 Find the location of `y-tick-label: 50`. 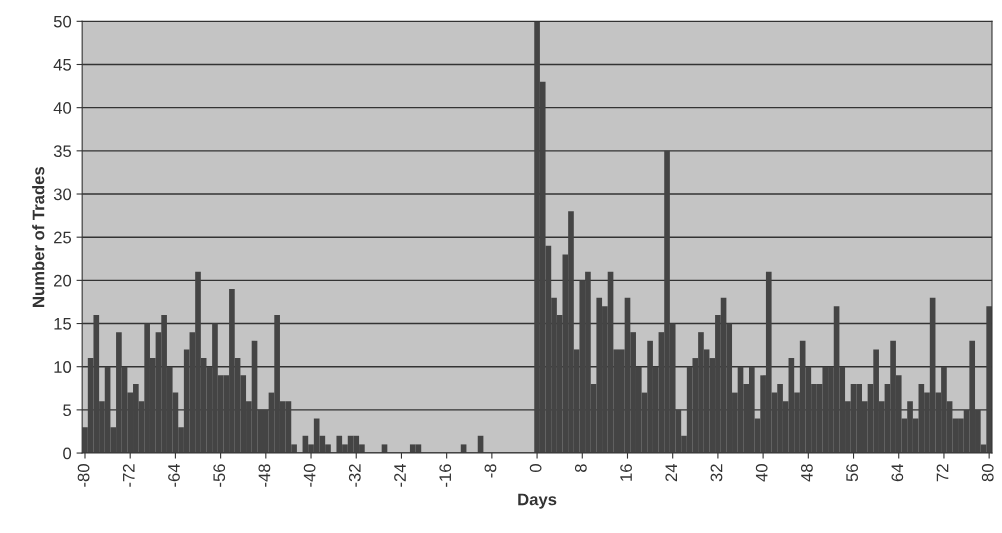

y-tick-label: 50 is located at coordinates (62, 21).